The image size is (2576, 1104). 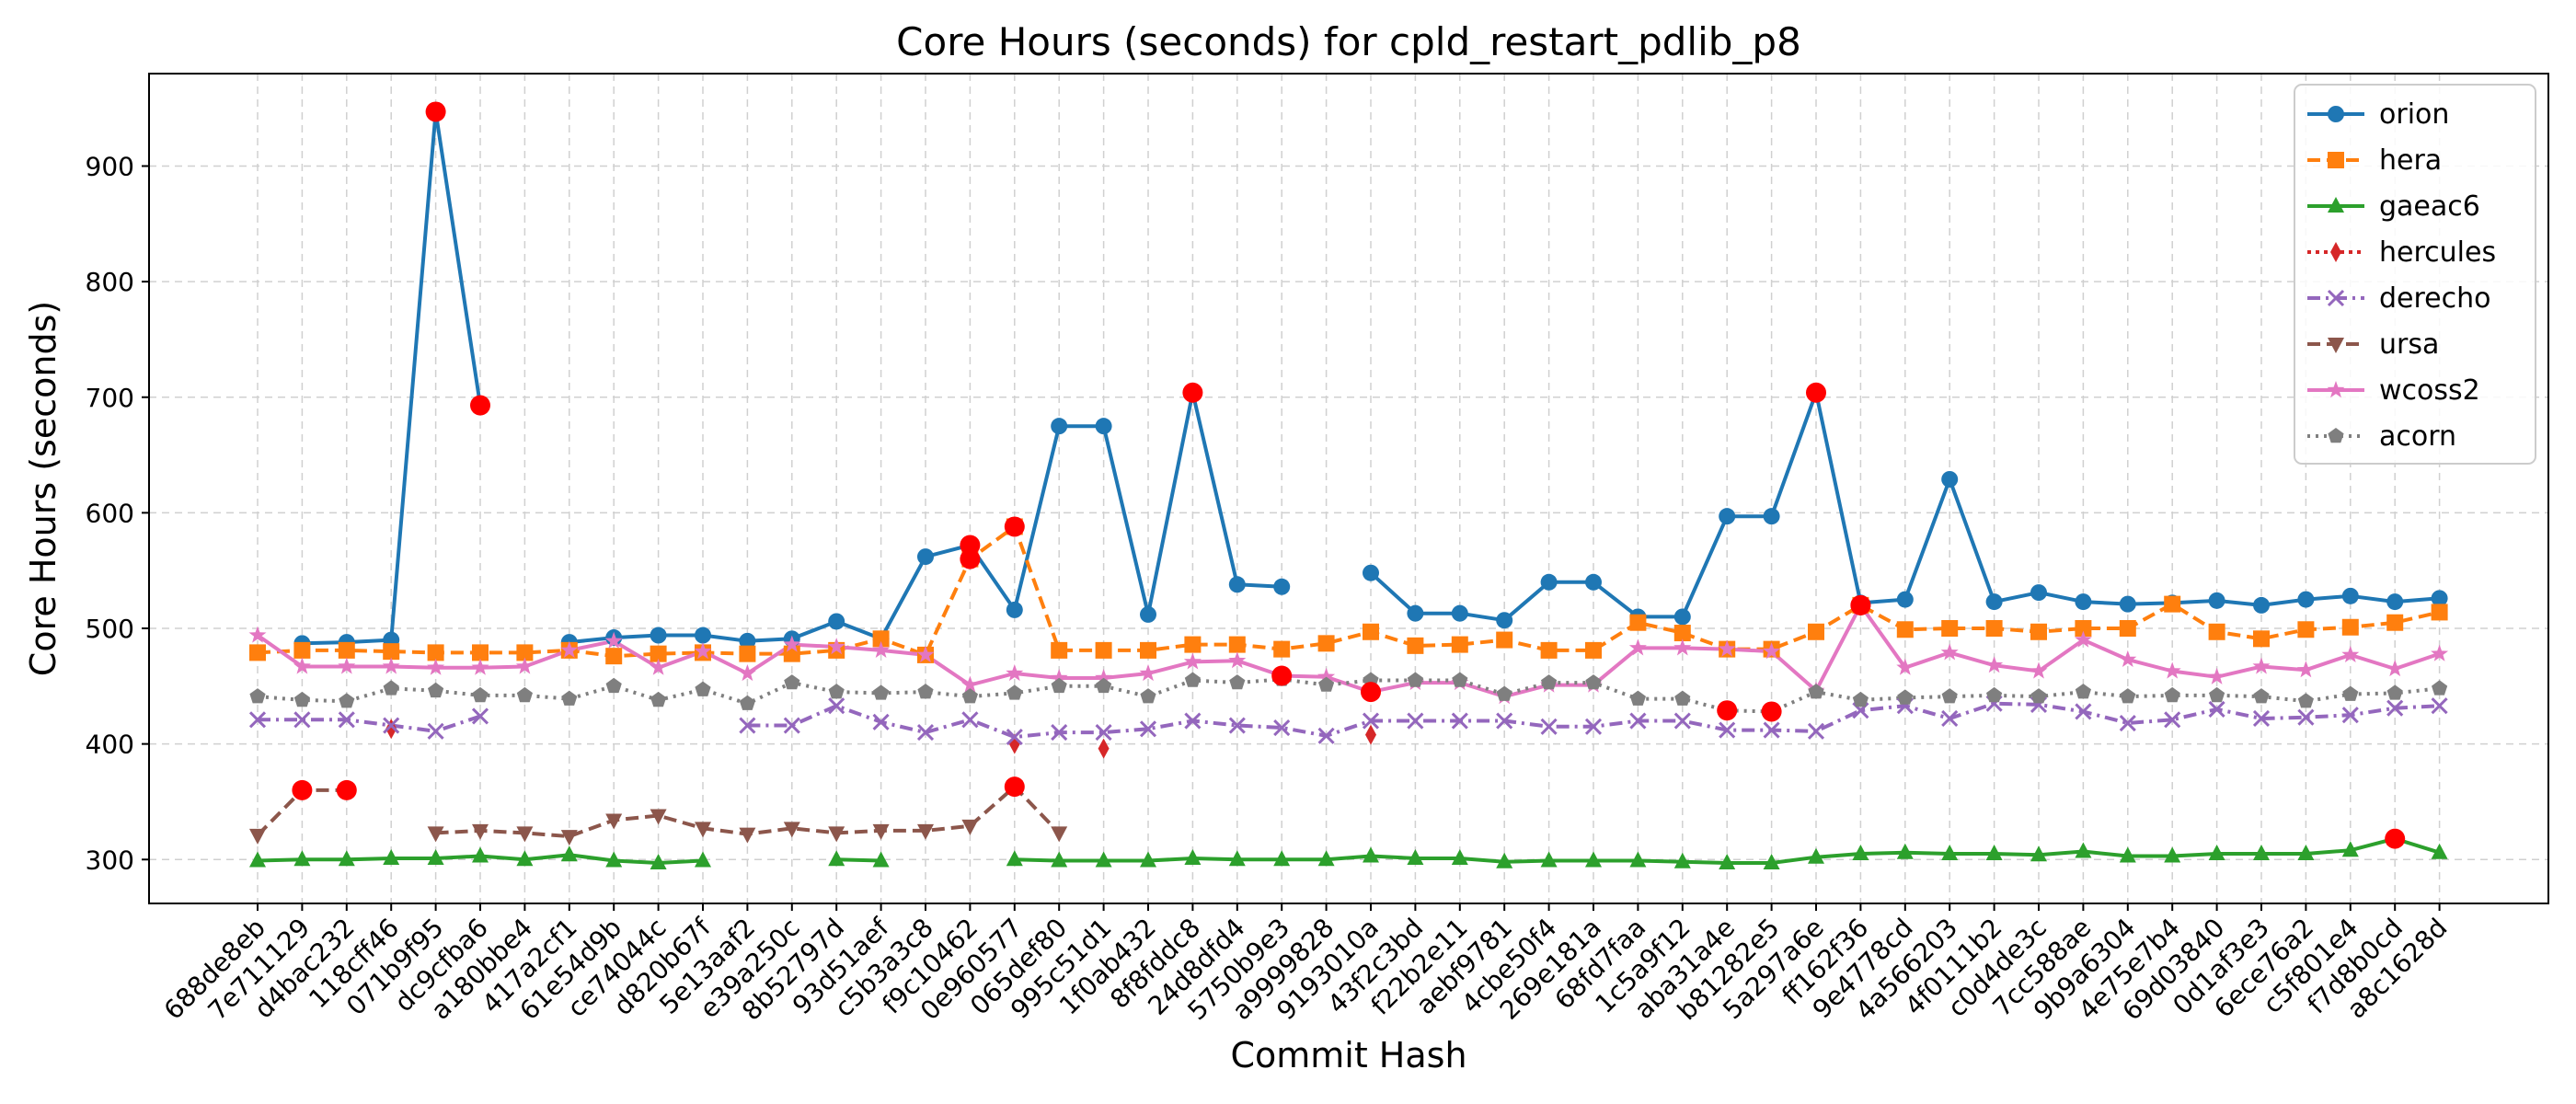 I want to click on legend-label-wcoss2: wcoss2, so click(x=2429, y=390).